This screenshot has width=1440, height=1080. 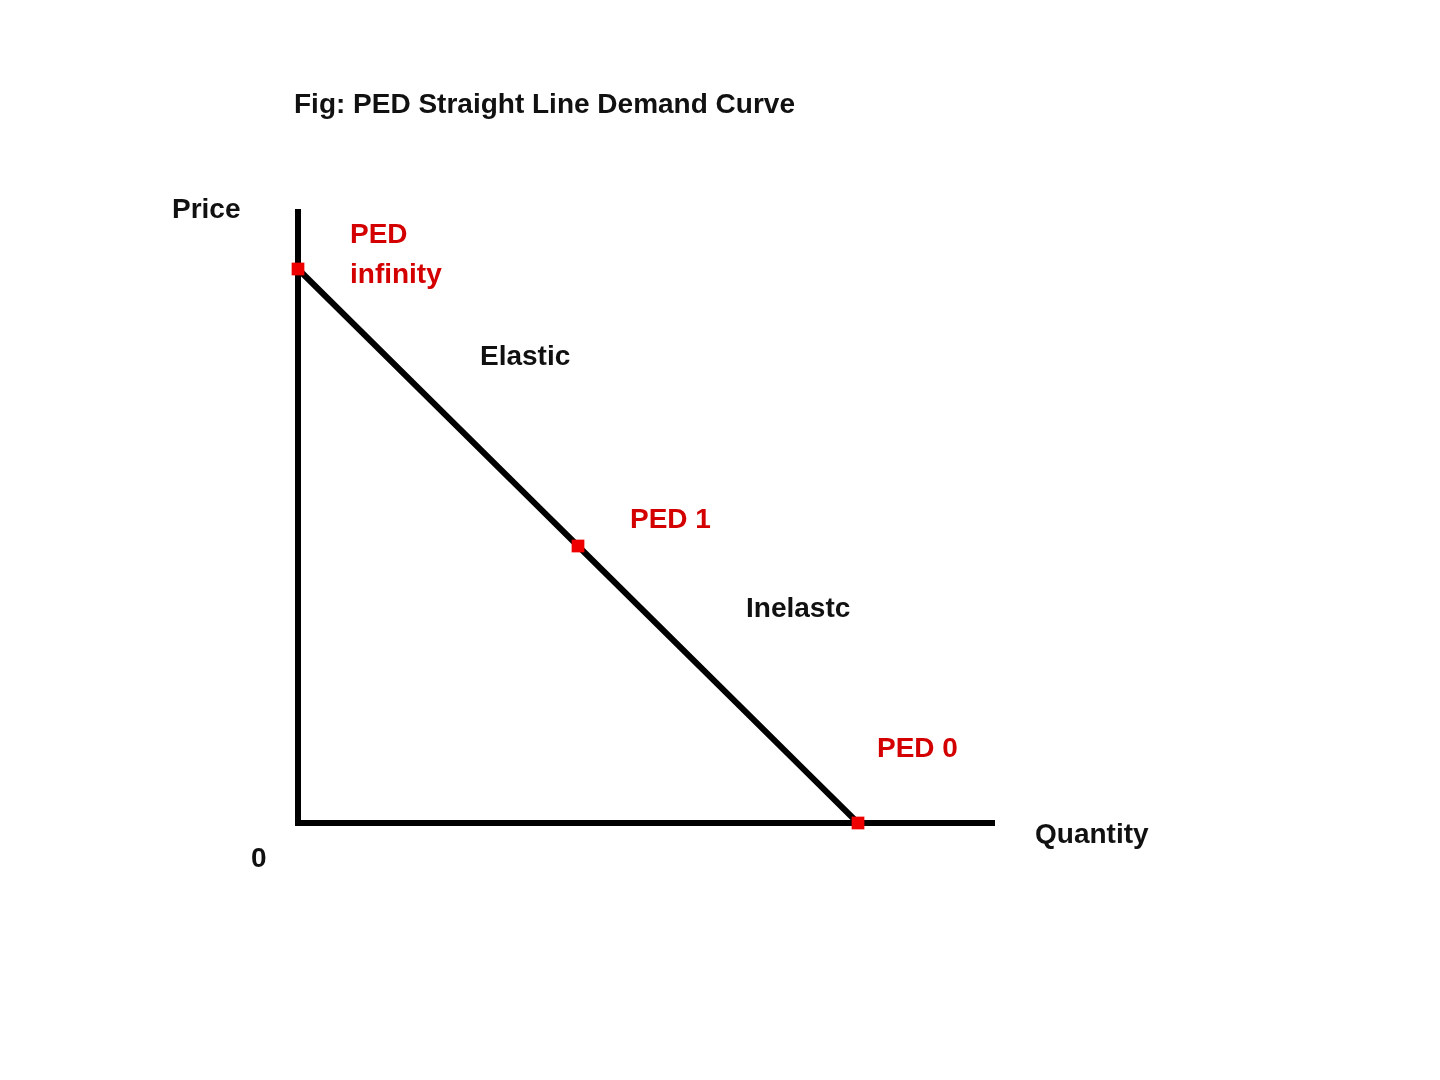 What do you see at coordinates (798, 607) in the screenshot?
I see `annotation: Inelastc` at bounding box center [798, 607].